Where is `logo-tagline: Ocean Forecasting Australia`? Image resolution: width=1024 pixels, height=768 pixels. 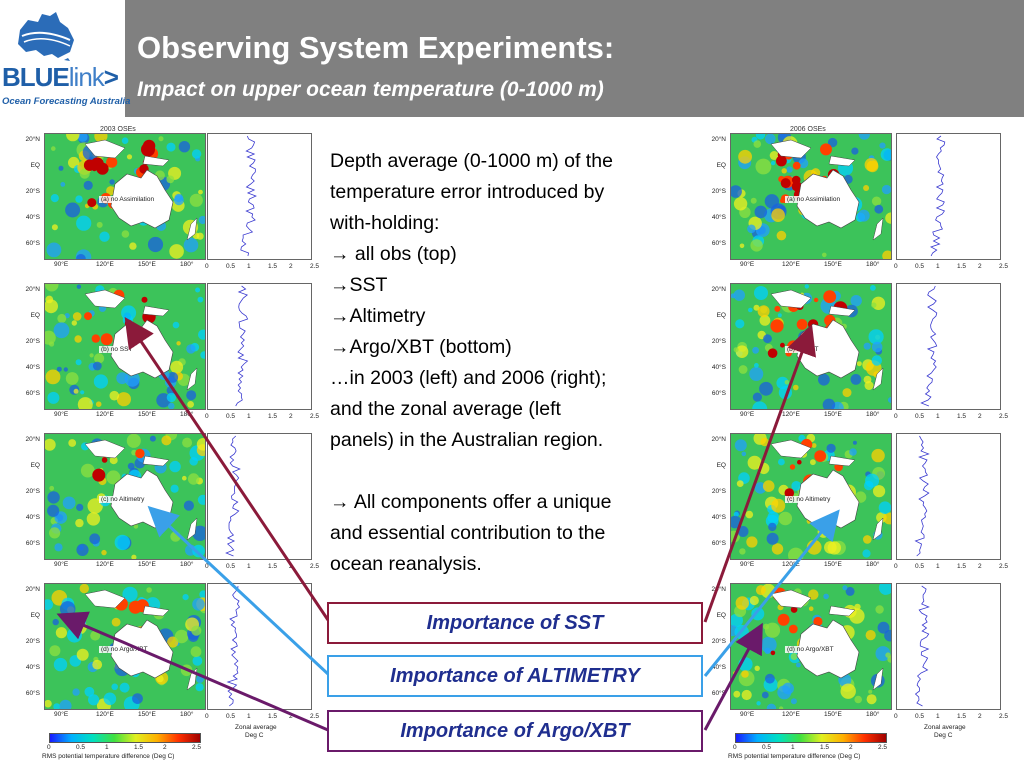
logo-tagline: Ocean Forecasting Australia is located at coordinates (66, 101).